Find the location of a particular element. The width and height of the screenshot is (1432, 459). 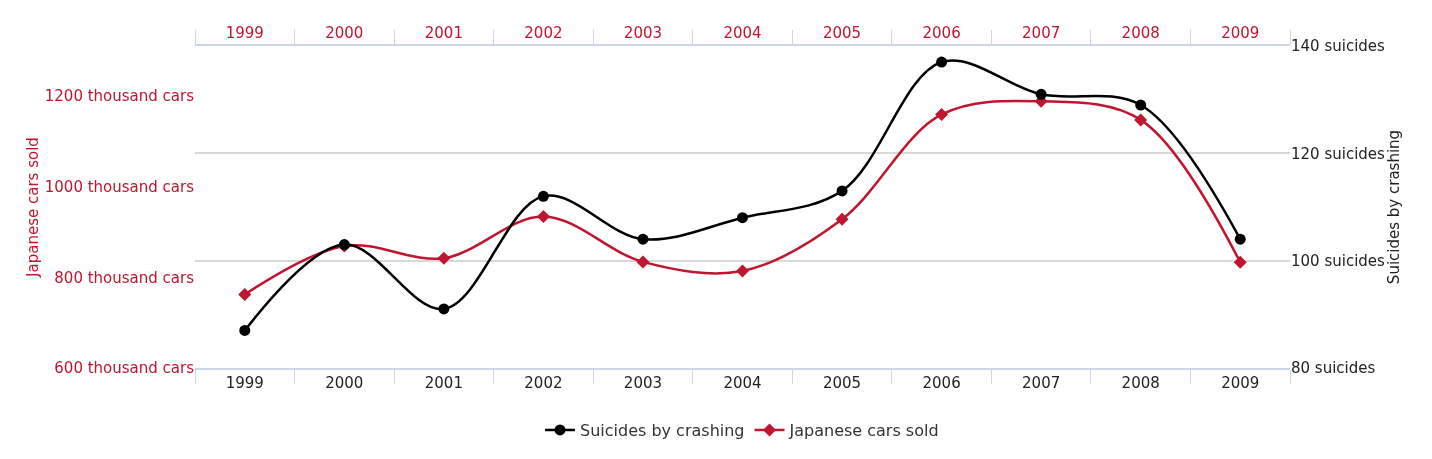

x2-tick-label: 2004 is located at coordinates (742, 382).